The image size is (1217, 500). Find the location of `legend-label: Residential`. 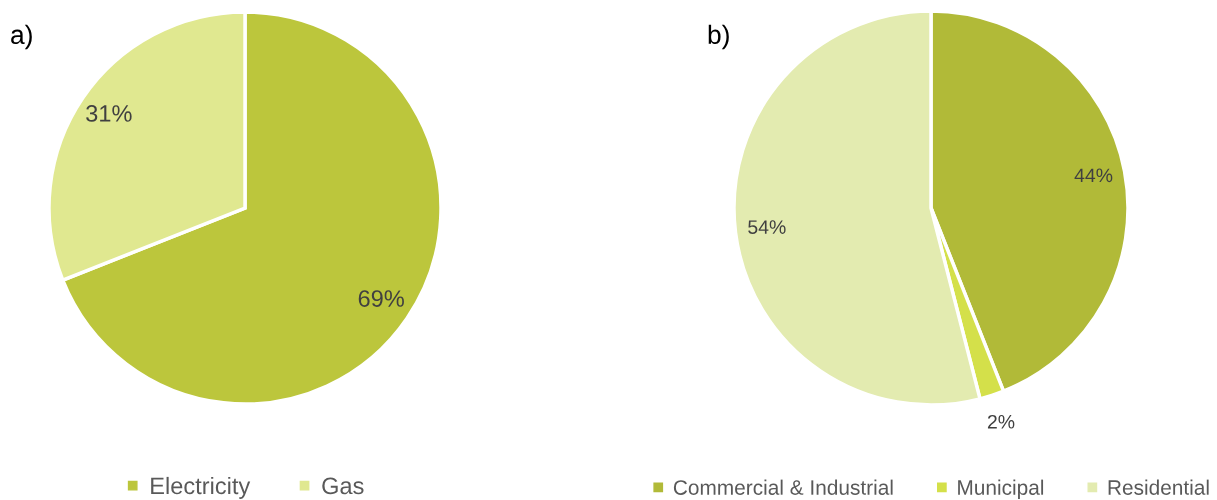

legend-label: Residential is located at coordinates (1158, 487).